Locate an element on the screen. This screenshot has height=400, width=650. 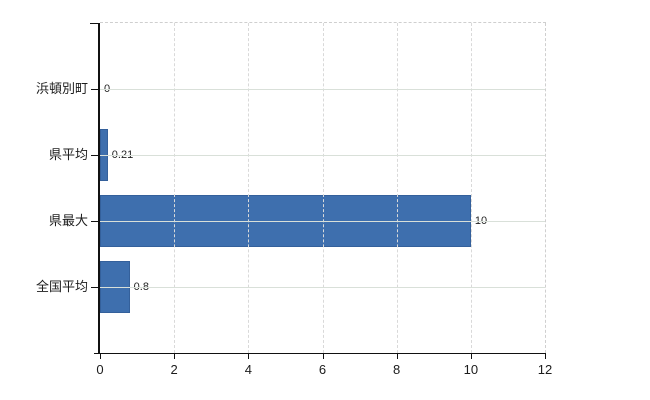
y-axis is located at coordinates (99, 188).